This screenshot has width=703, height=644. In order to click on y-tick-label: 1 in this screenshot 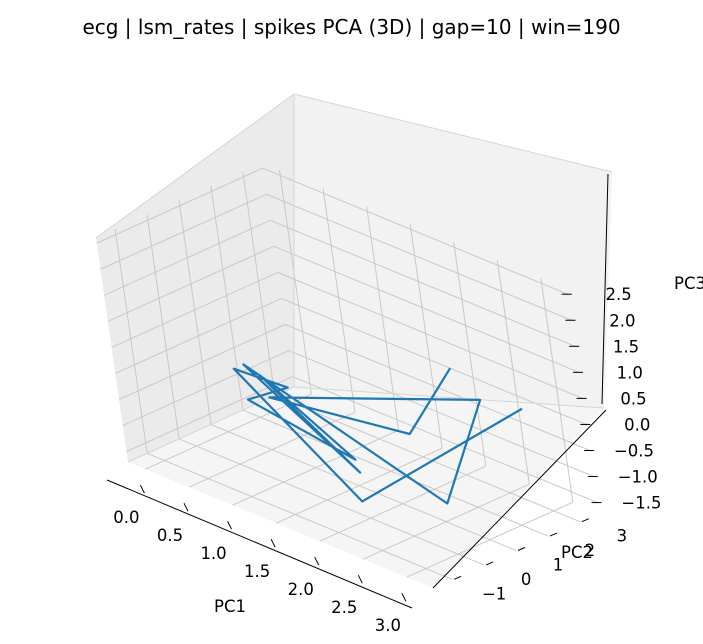, I will do `click(558, 565)`.